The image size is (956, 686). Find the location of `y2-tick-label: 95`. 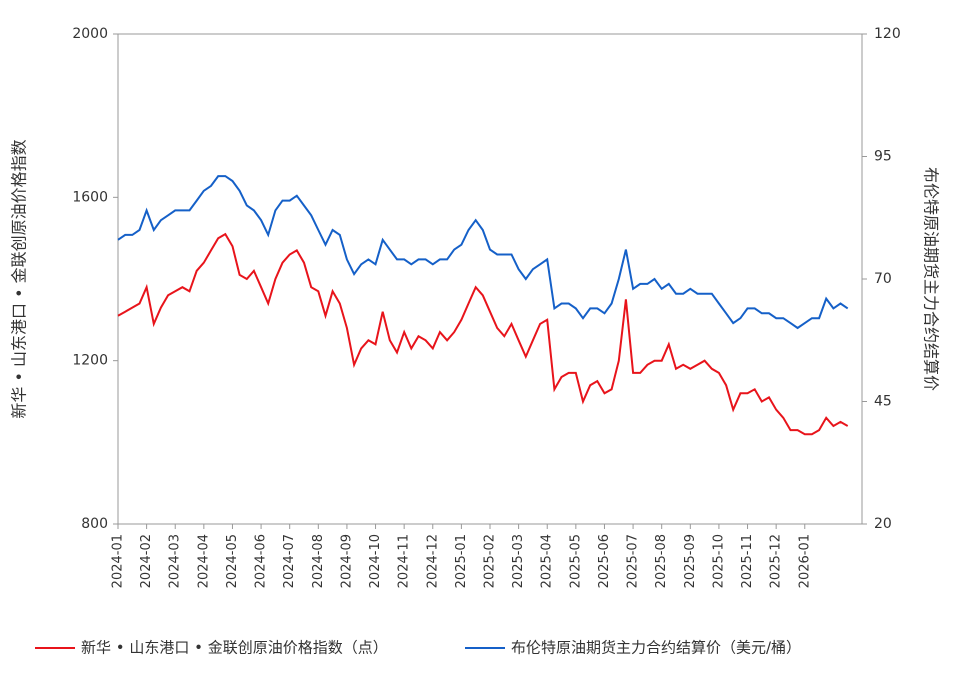

y2-tick-label: 95 is located at coordinates (883, 157).